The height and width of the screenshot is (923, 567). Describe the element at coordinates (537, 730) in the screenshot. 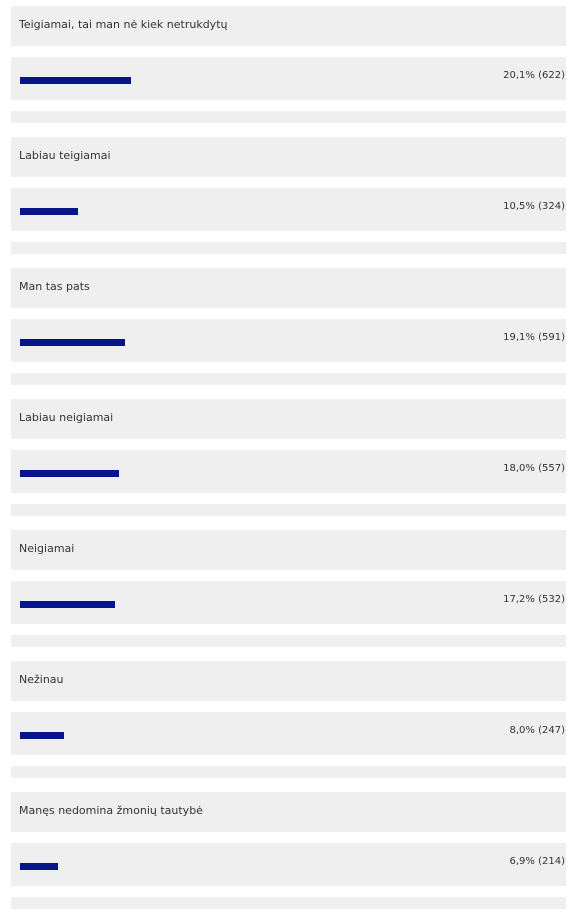

I see `result-percentage: 8,0% (247)` at that location.